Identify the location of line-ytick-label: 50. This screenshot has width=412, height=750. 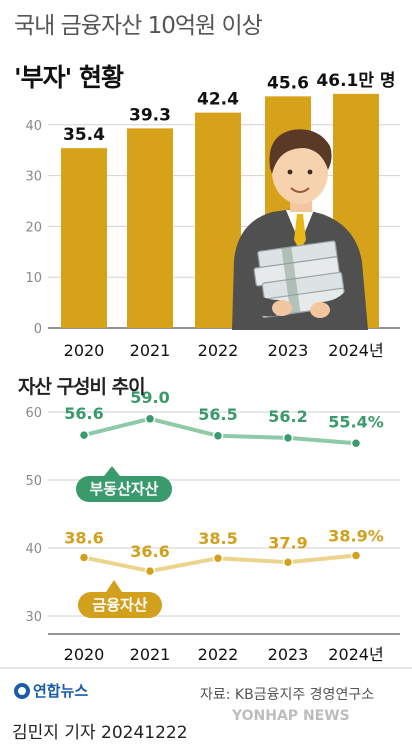
(33, 481).